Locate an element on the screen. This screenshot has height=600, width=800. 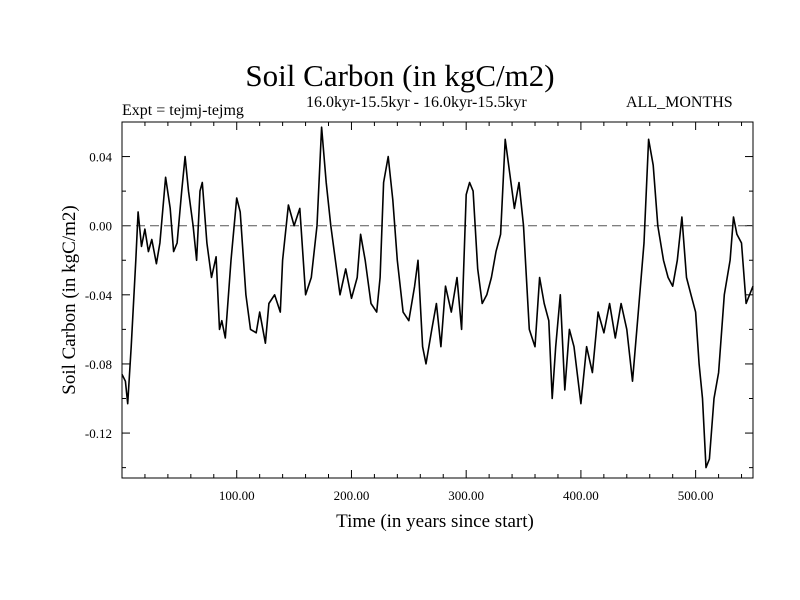
x-tick-label: 300.00 is located at coordinates (466, 495).